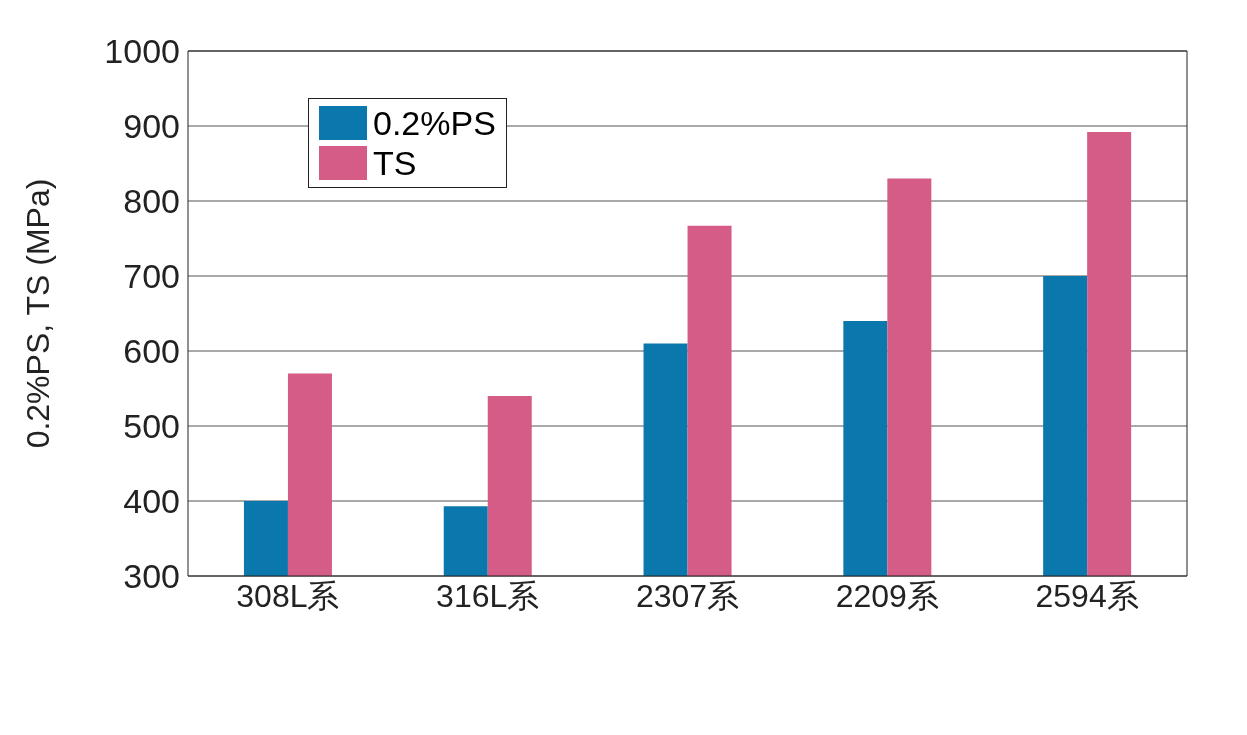 The width and height of the screenshot is (1247, 735). I want to click on legend-label: TS, so click(395, 163).